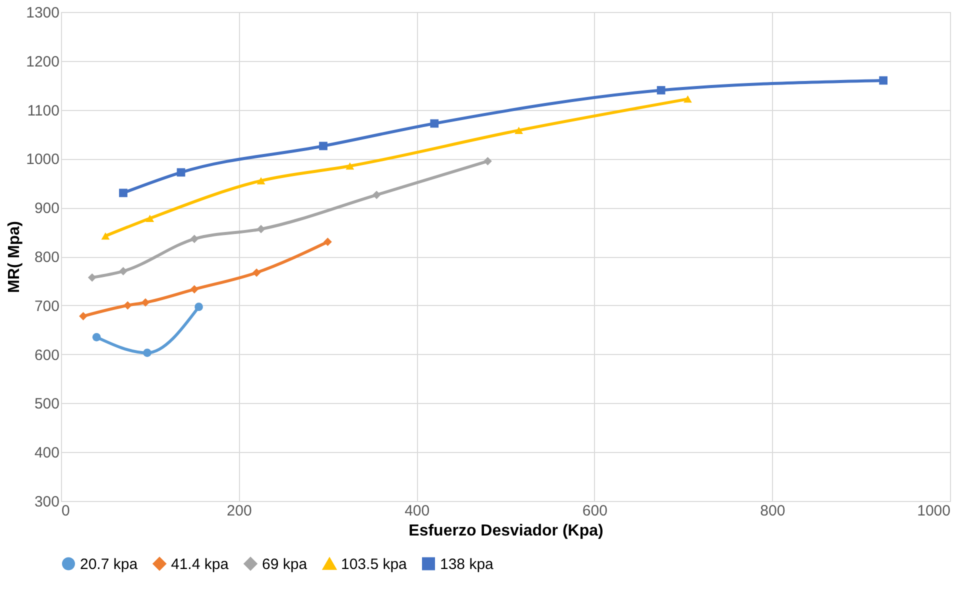 The image size is (963, 590). I want to click on x-tick-label: 0, so click(66, 511).